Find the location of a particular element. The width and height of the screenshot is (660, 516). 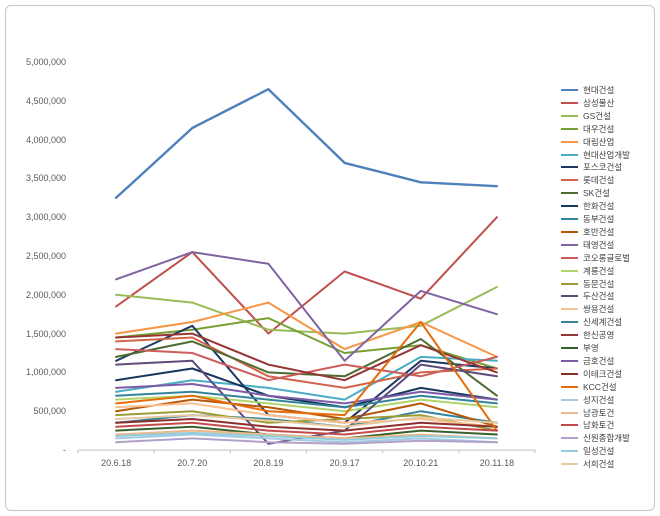

x-tick-label: 20.11.18 is located at coordinates (497, 463).